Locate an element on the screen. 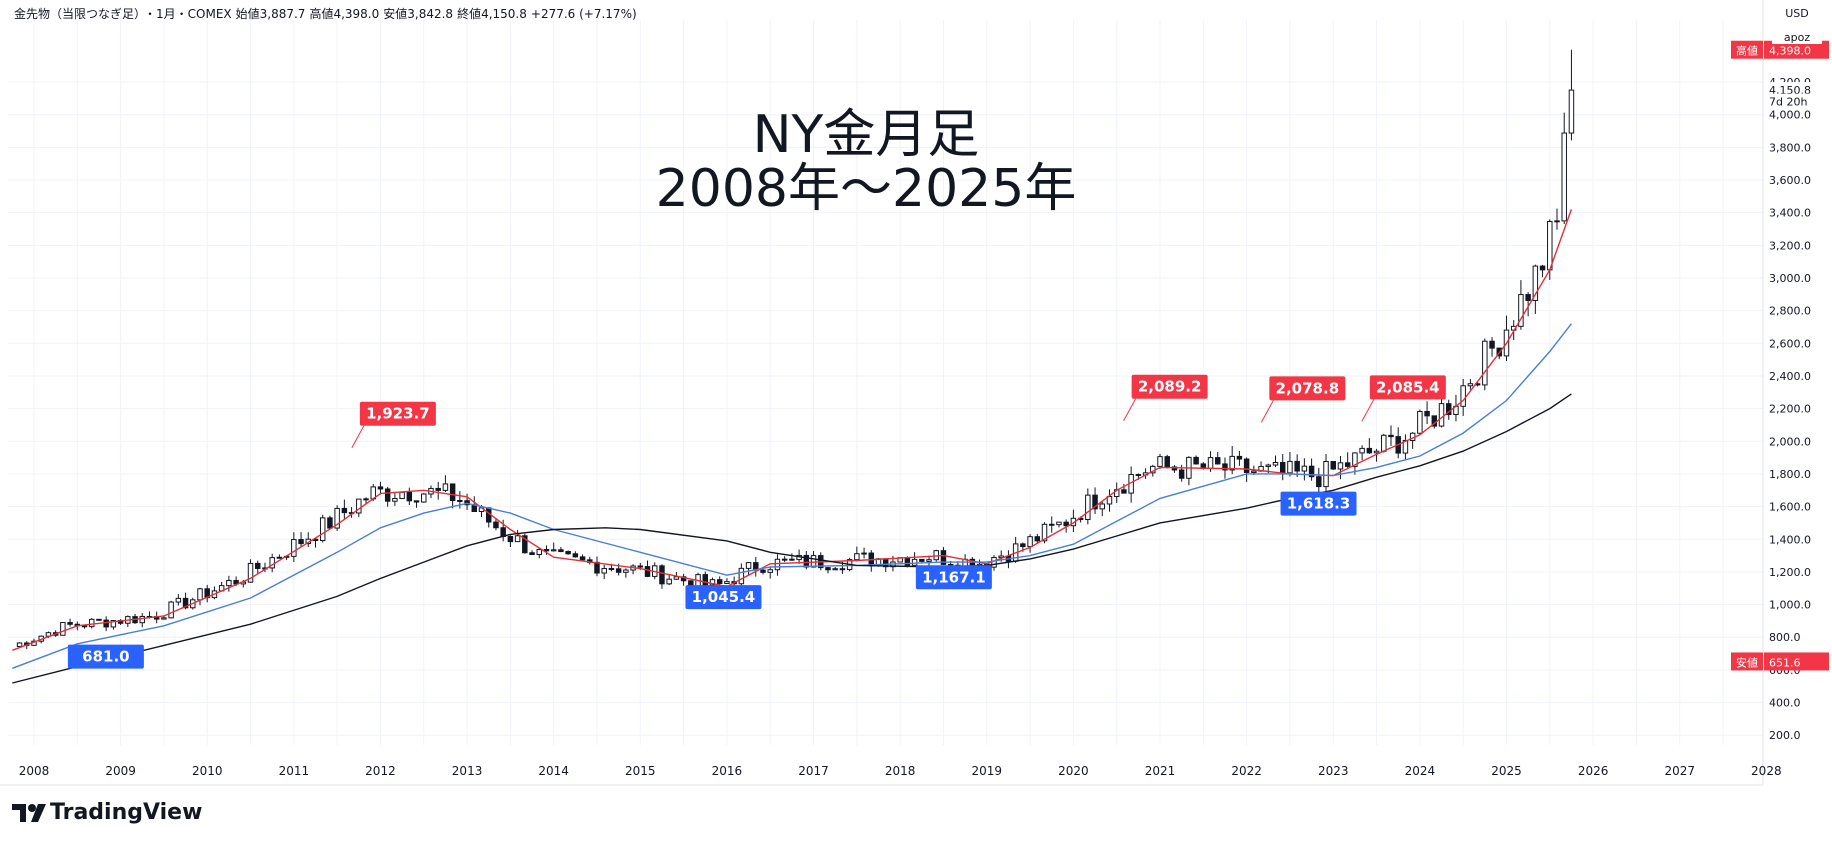  scale-mode-button: apoz is located at coordinates (1797, 37).